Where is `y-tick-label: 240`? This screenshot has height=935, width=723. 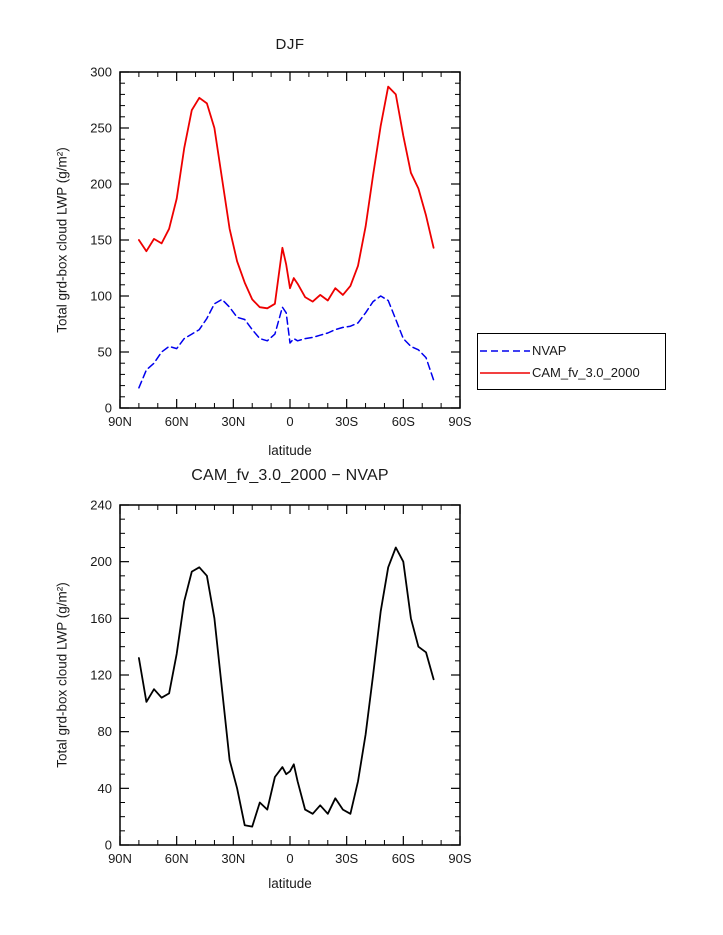
y-tick-label: 240 is located at coordinates (101, 505).